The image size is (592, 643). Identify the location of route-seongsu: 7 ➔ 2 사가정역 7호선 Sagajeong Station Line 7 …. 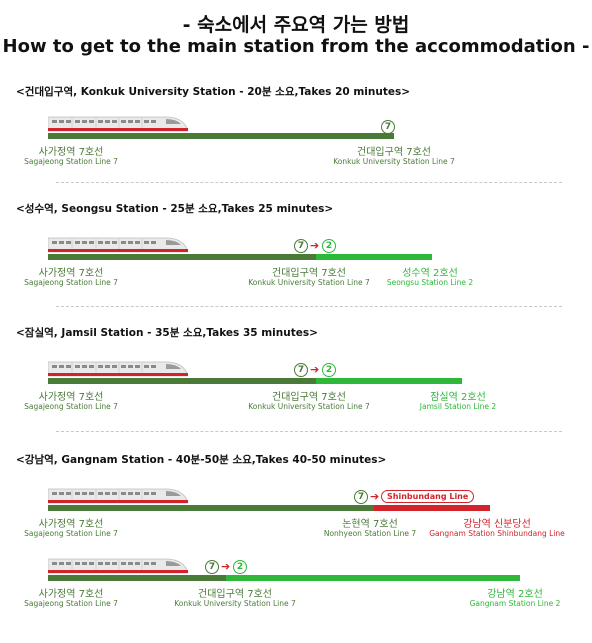
(296, 263).